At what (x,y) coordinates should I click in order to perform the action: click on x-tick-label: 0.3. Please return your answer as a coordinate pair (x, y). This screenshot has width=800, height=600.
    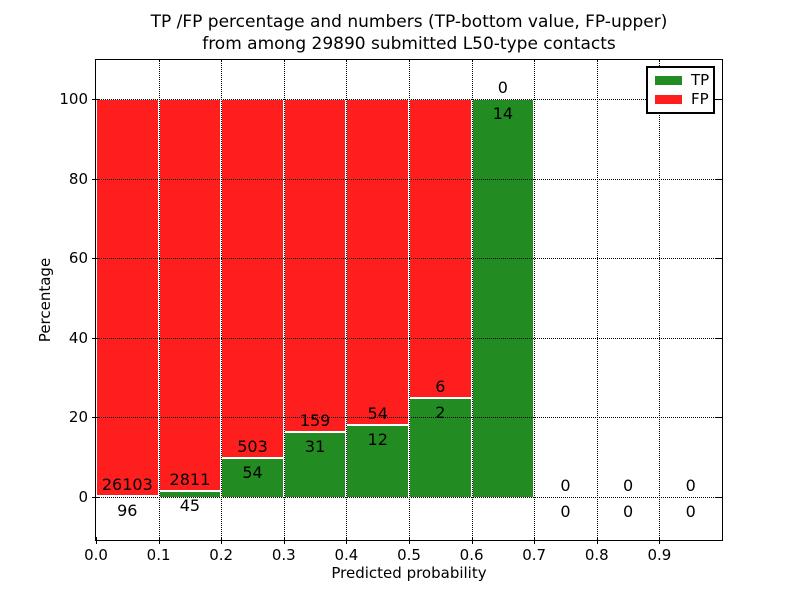
    Looking at the image, I should click on (283, 555).